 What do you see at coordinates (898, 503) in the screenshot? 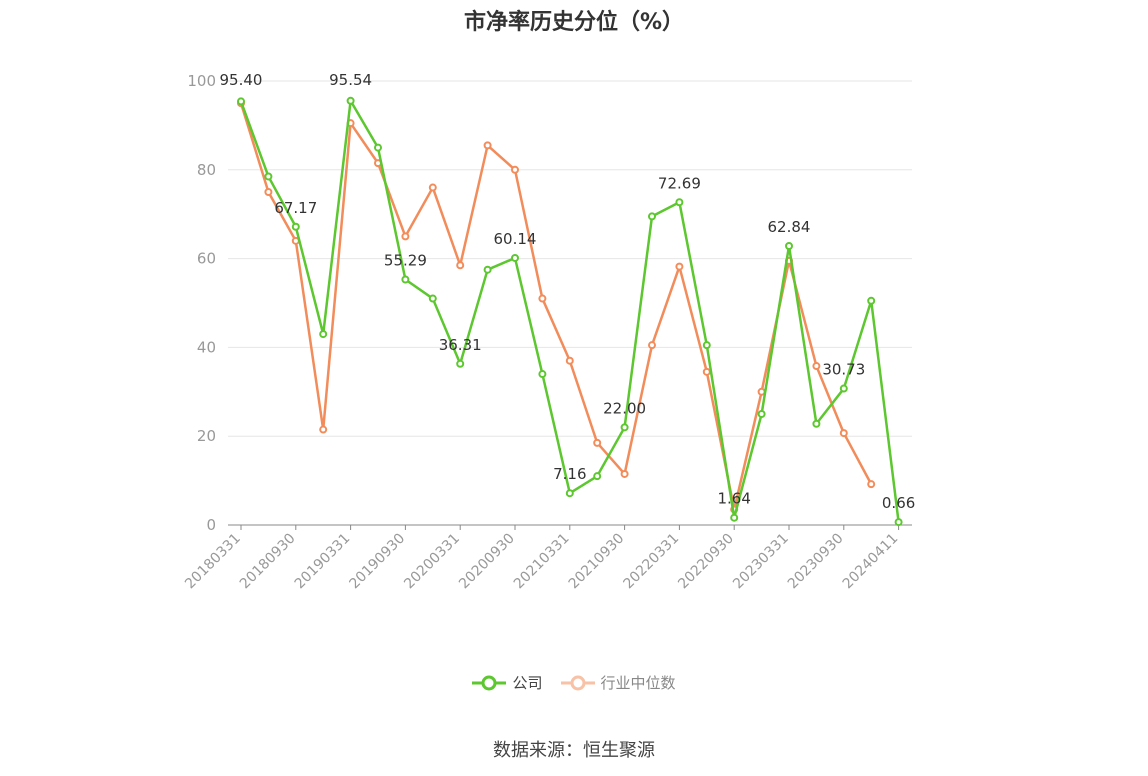
I see `data-label: 0.66` at bounding box center [898, 503].